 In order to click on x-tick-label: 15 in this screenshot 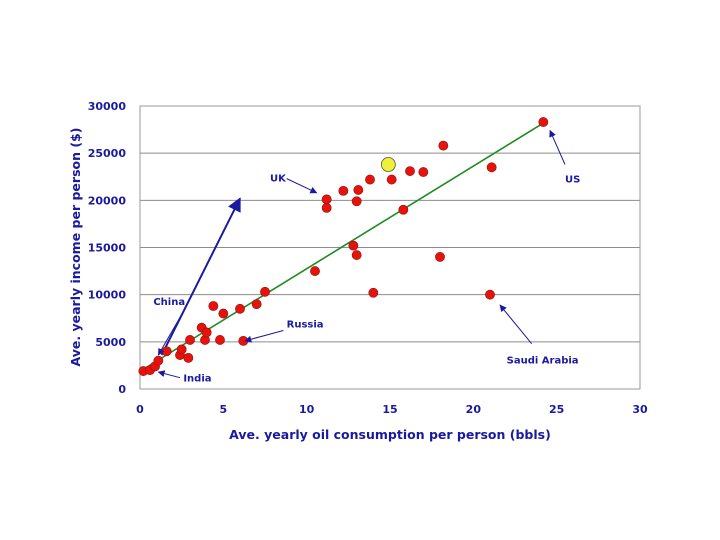, I will do `click(389, 409)`.